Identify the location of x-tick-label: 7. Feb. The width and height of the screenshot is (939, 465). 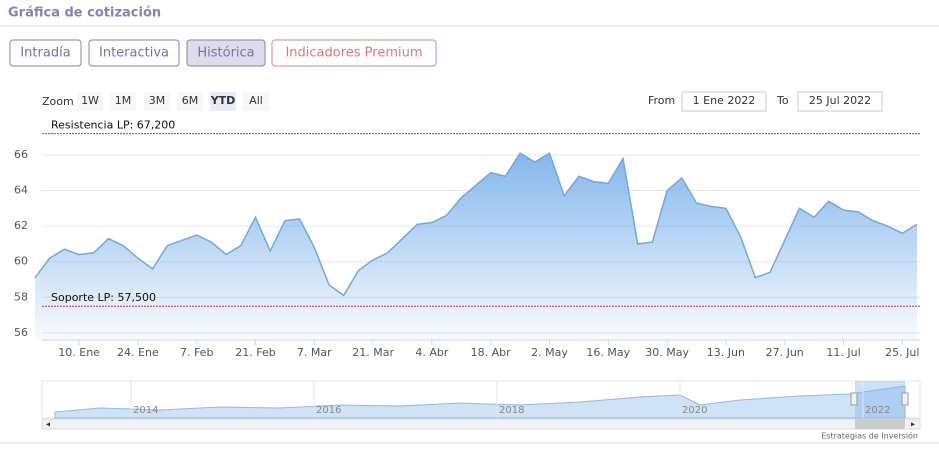
(196, 352).